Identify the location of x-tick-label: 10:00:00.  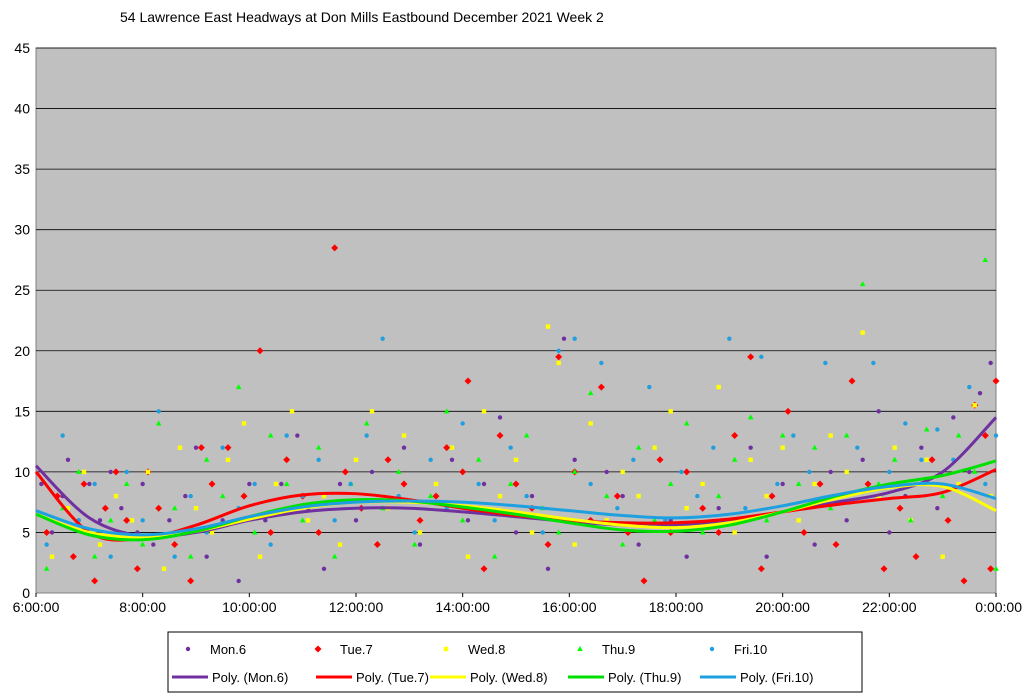
(249, 607).